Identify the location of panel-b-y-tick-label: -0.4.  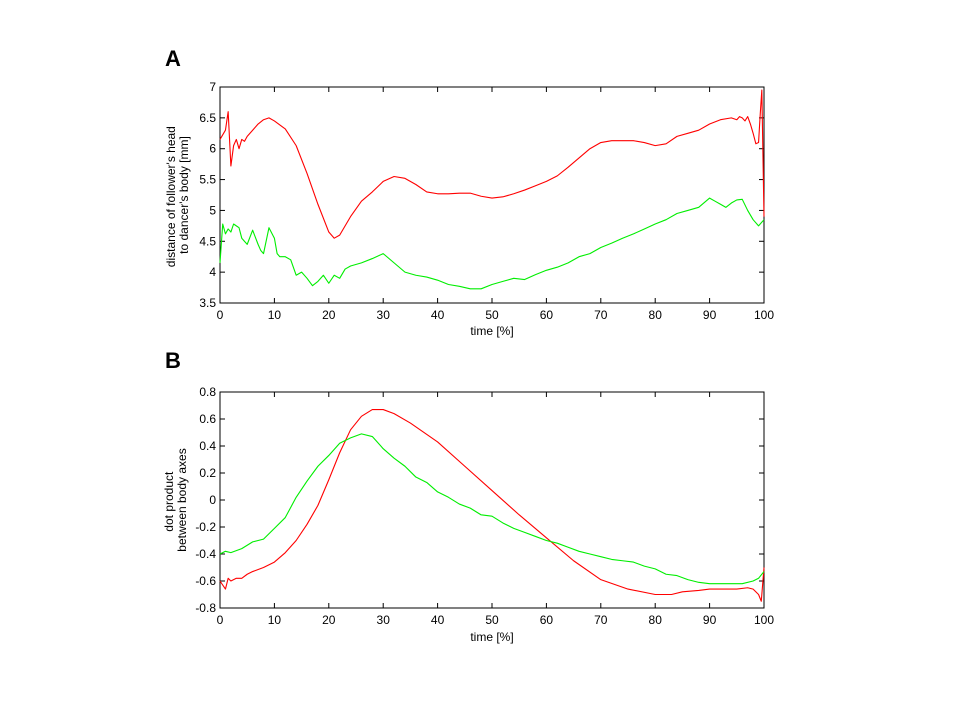
(205, 554).